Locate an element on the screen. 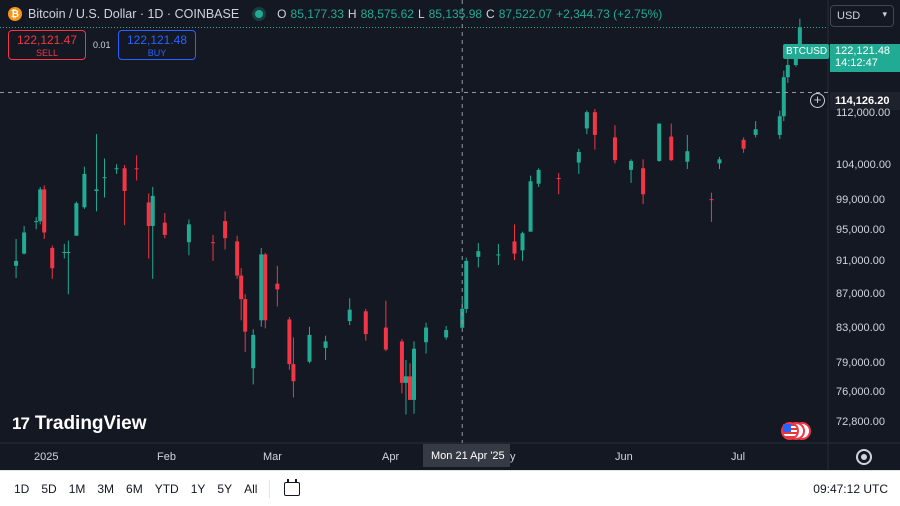 This screenshot has height=506, width=900. symbol-price-tag: BTCUSD is located at coordinates (806, 51).